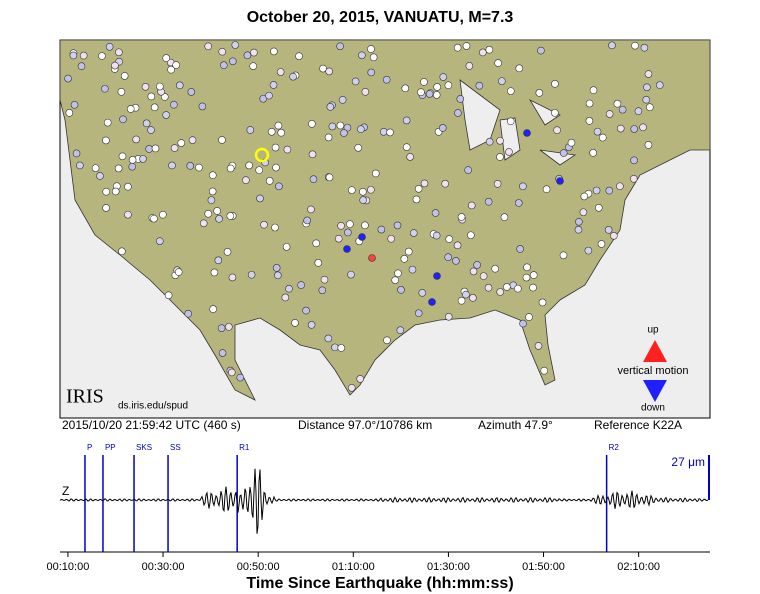 This screenshot has width=760, height=594. I want to click on phase-label: SKS, so click(144, 447).